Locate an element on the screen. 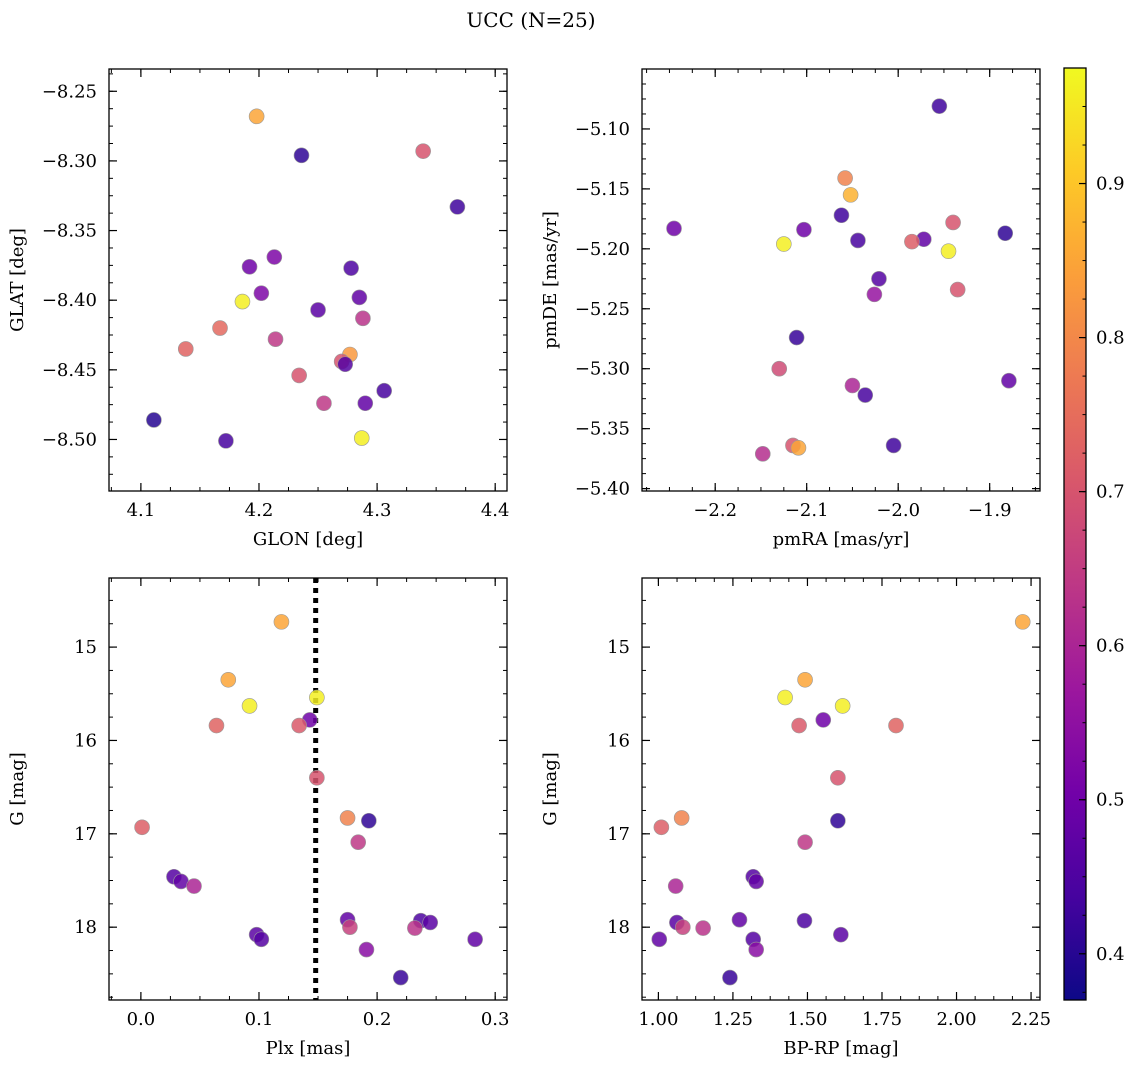 Image resolution: width=1136 pixels, height=1072 pixels. y-tick-label: −5.15 is located at coordinates (602, 189).